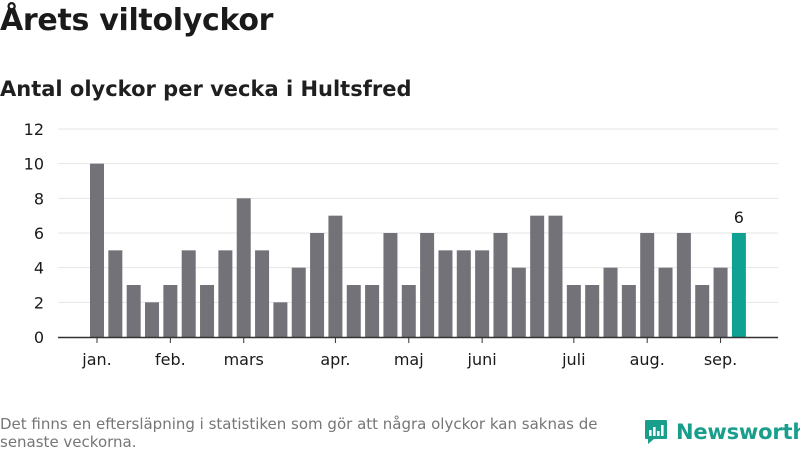 The image size is (800, 451). What do you see at coordinates (335, 359) in the screenshot?
I see `x-tick-label: apr.` at bounding box center [335, 359].